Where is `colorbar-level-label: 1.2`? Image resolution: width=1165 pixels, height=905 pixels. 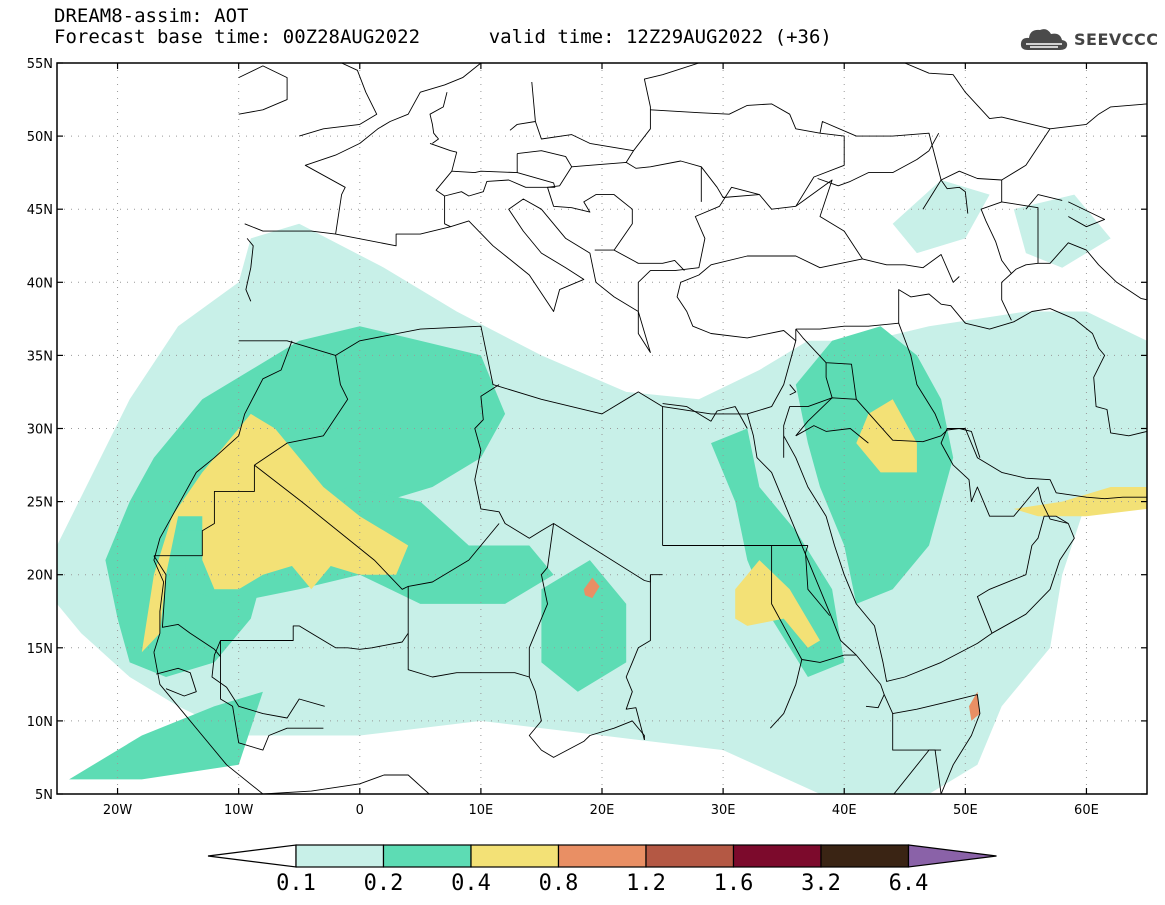 colorbar-level-label: 1.2 is located at coordinates (646, 883).